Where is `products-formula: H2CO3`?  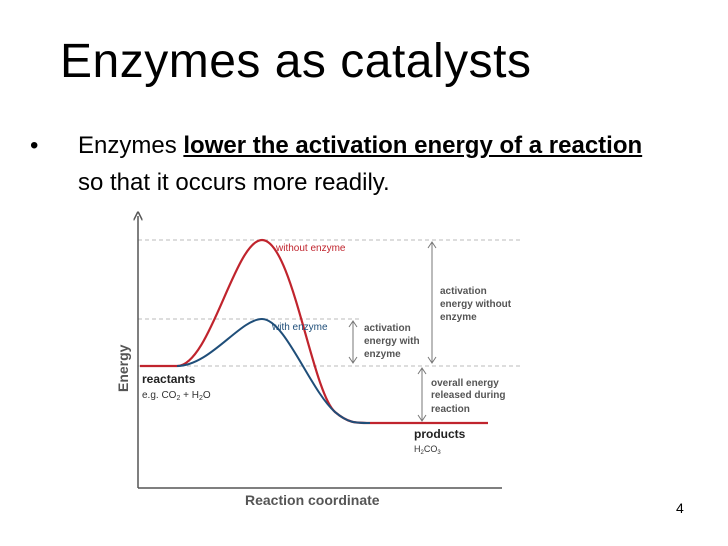
products-formula: H2CO3 is located at coordinates (427, 450).